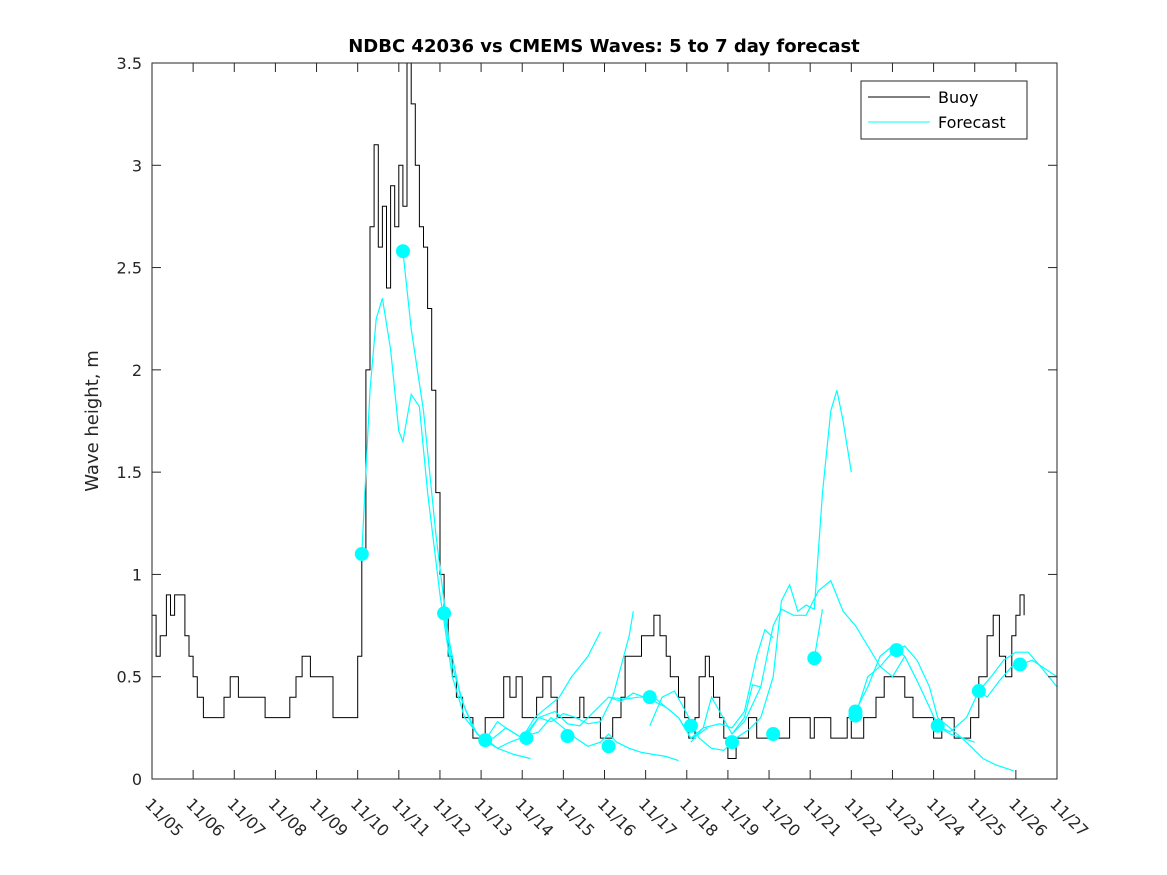 This screenshot has height=875, width=1167. I want to click on y-tick-label: 2, so click(137, 370).